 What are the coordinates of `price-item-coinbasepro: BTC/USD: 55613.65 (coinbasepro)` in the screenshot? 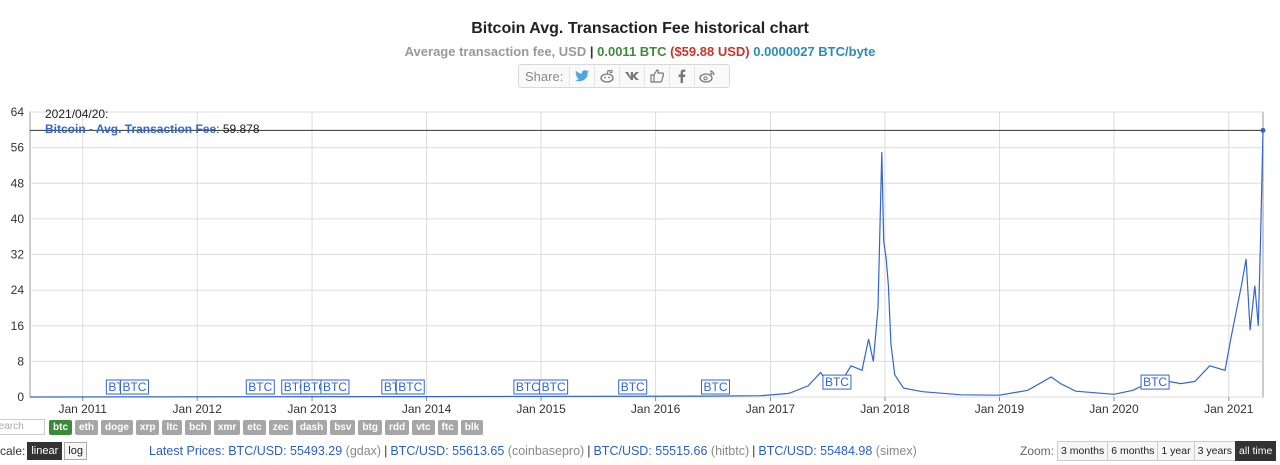 It's located at (487, 451).